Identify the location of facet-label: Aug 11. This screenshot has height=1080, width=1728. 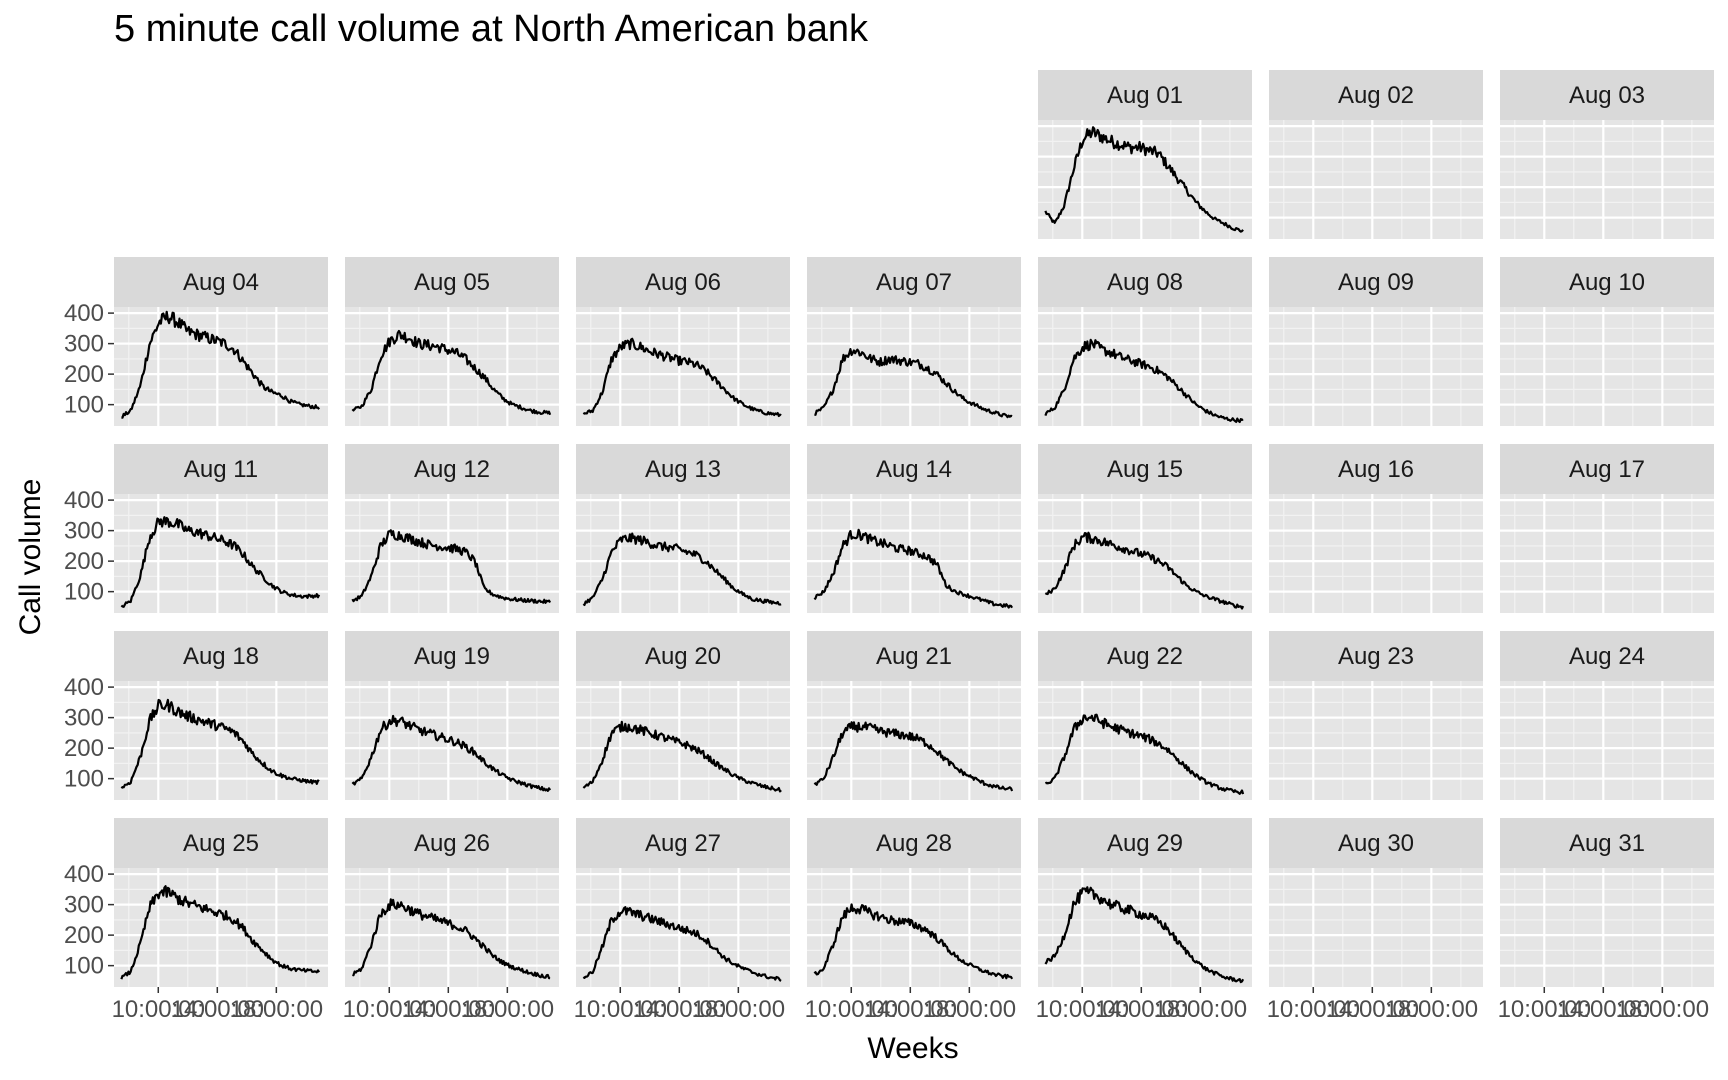
(221, 469).